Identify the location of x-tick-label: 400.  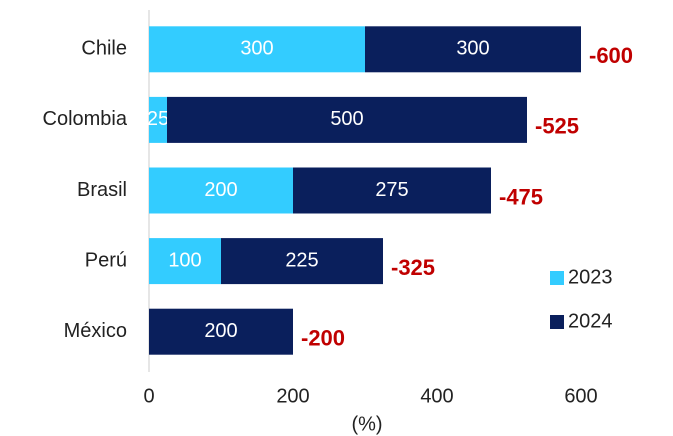
(436, 396).